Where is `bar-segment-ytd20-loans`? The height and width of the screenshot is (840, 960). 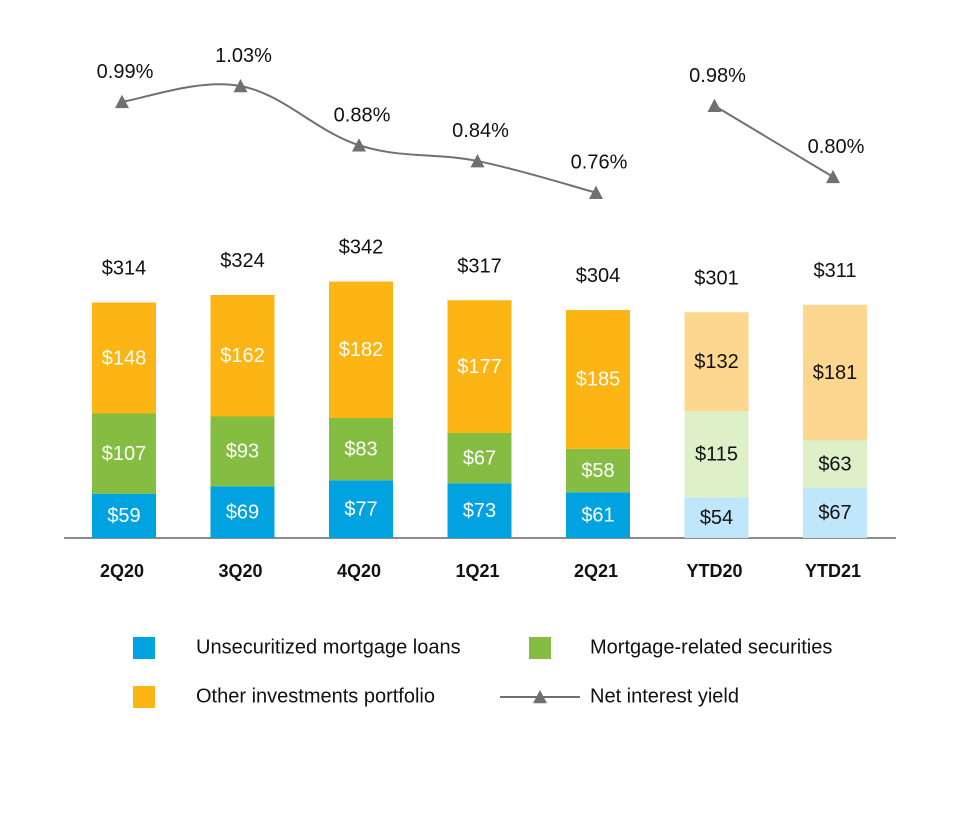 bar-segment-ytd20-loans is located at coordinates (716, 517).